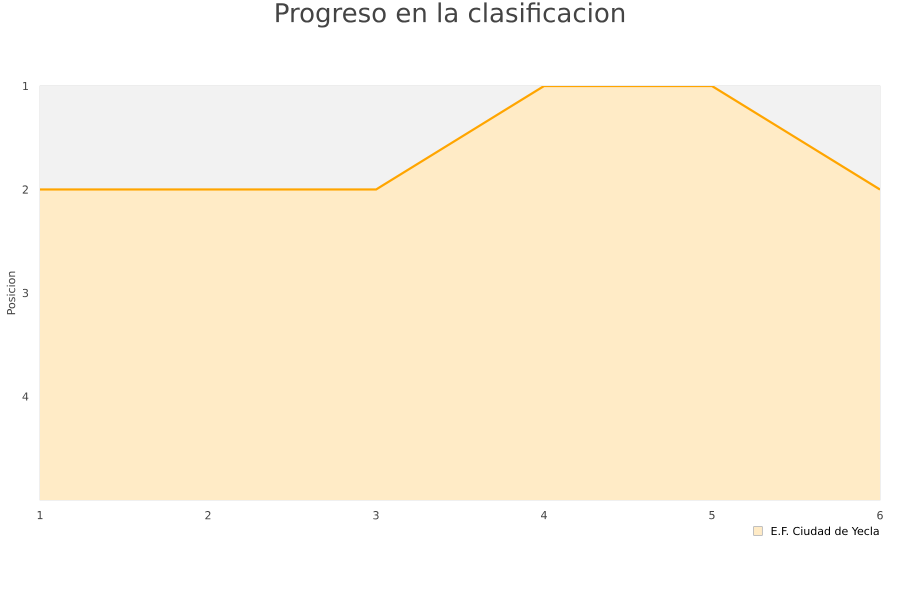  I want to click on x-tick-label: 5, so click(712, 515).